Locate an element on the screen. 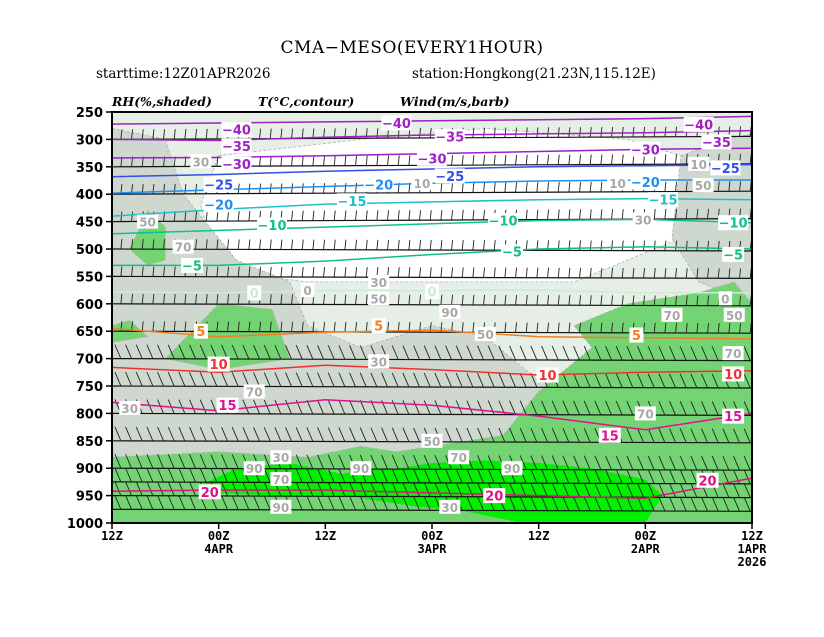 The image size is (824, 637). contour-label: −30 is located at coordinates (432, 159).